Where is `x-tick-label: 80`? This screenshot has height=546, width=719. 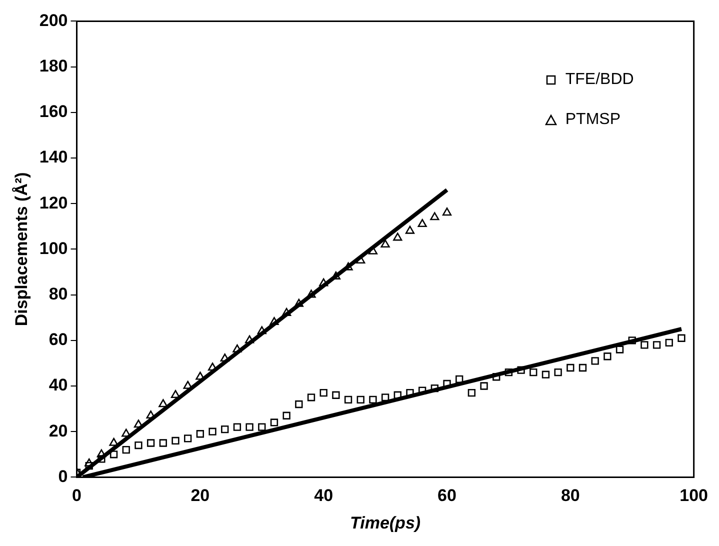 x-tick-label: 80 is located at coordinates (570, 496).